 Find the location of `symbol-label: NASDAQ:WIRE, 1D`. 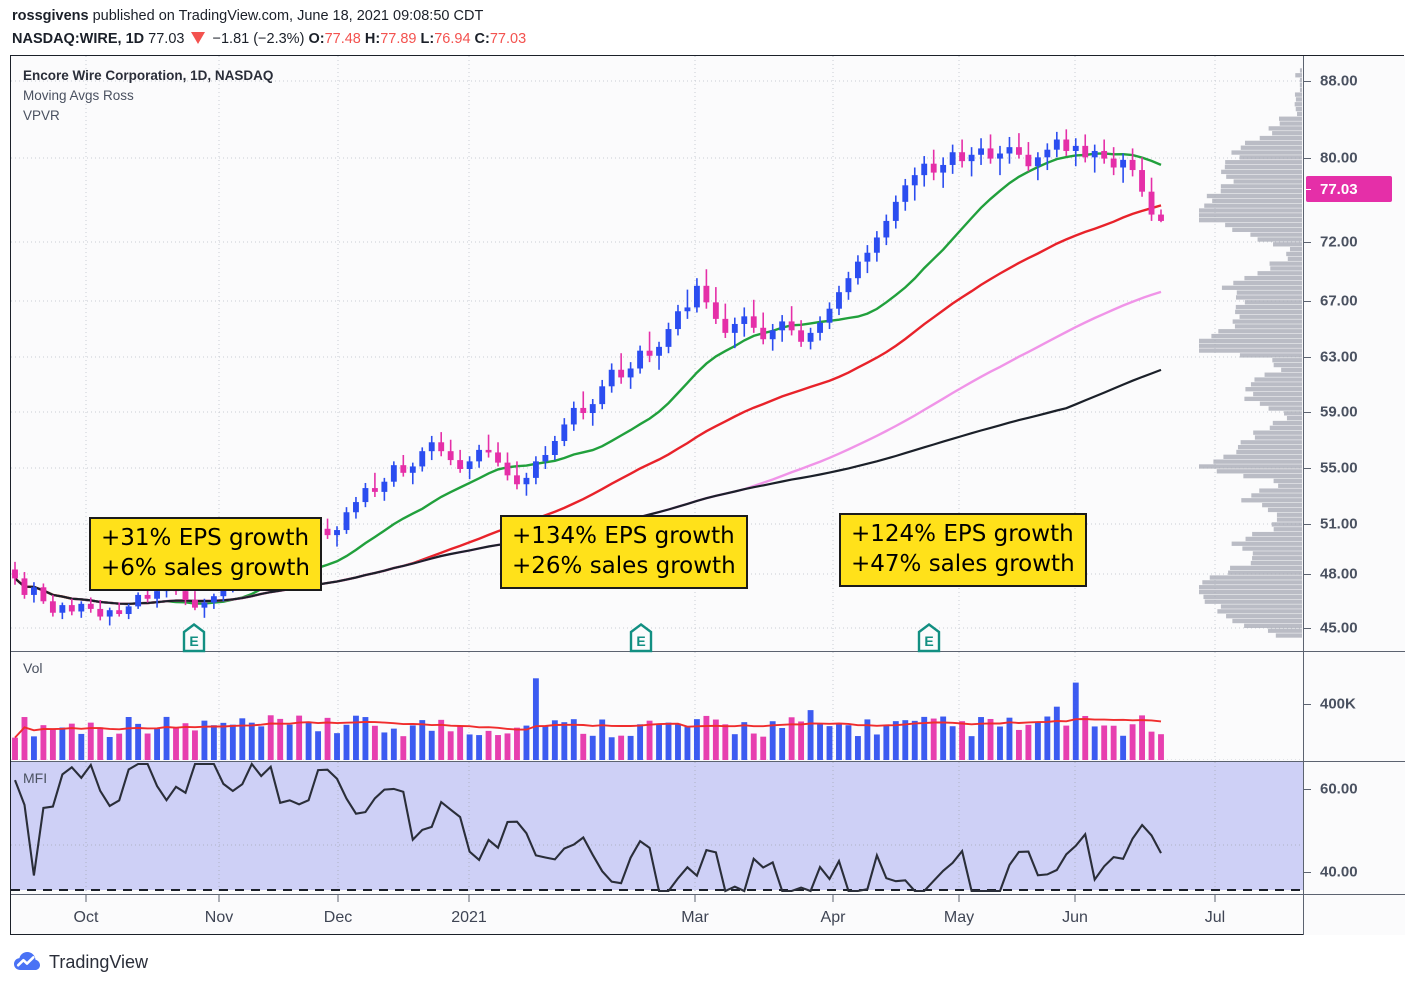

symbol-label: NASDAQ:WIRE, 1D is located at coordinates (78, 39).